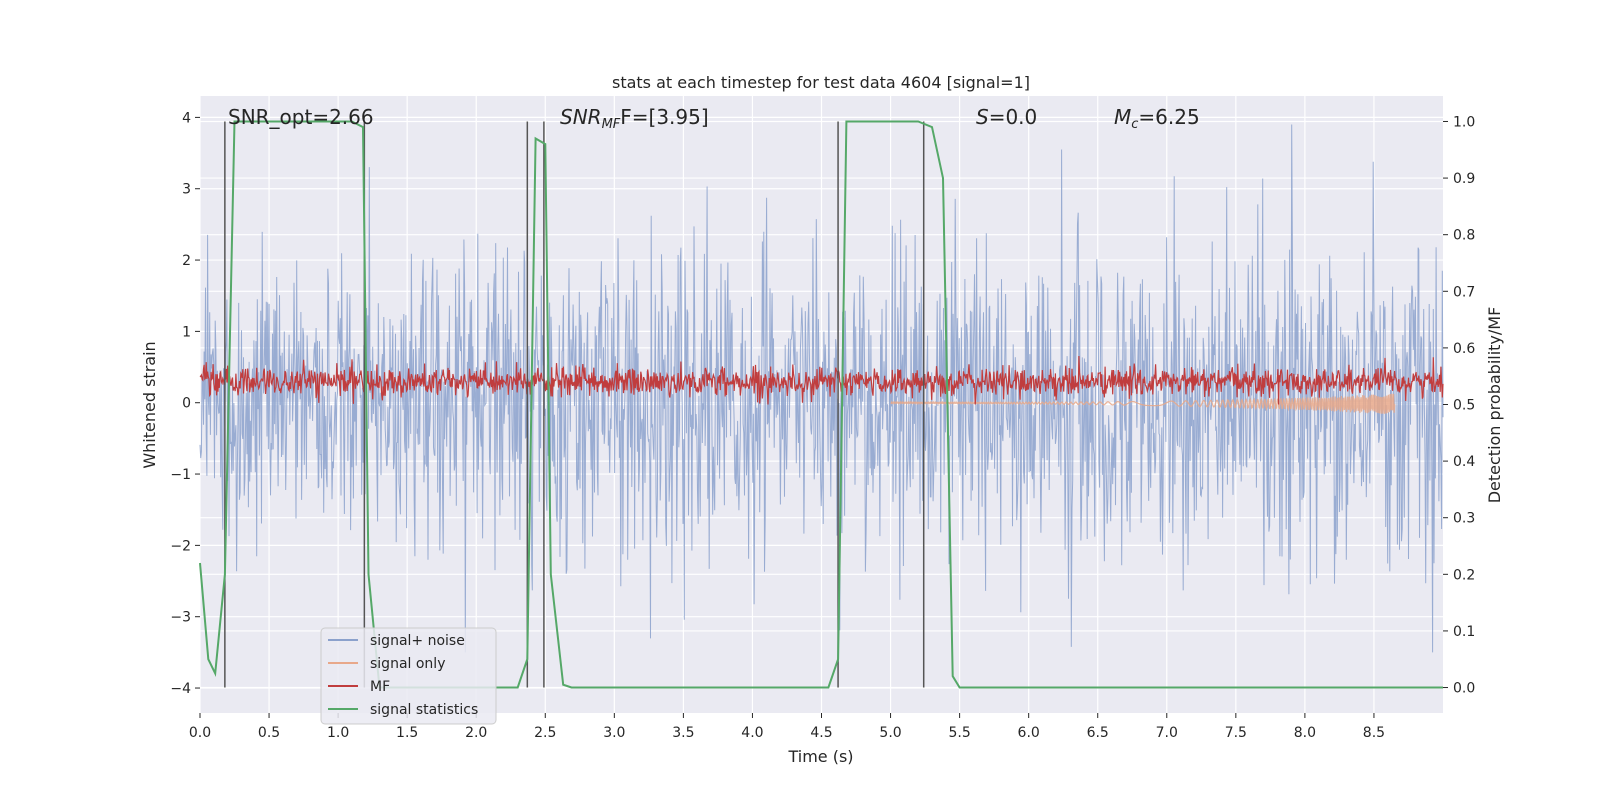  Describe the element at coordinates (476, 733) in the screenshot. I see `x-tick-label: 2.0` at that location.